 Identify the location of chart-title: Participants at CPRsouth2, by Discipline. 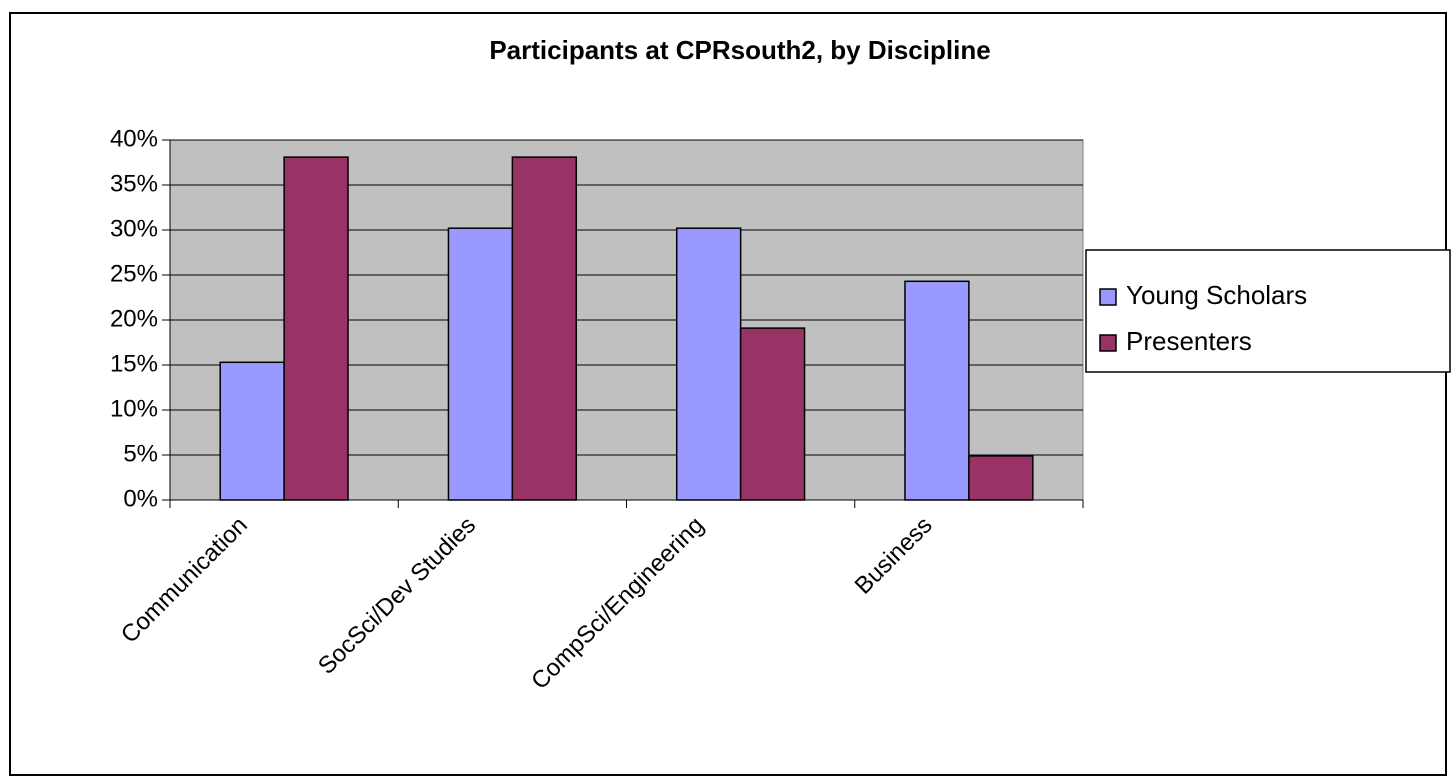
(739, 50).